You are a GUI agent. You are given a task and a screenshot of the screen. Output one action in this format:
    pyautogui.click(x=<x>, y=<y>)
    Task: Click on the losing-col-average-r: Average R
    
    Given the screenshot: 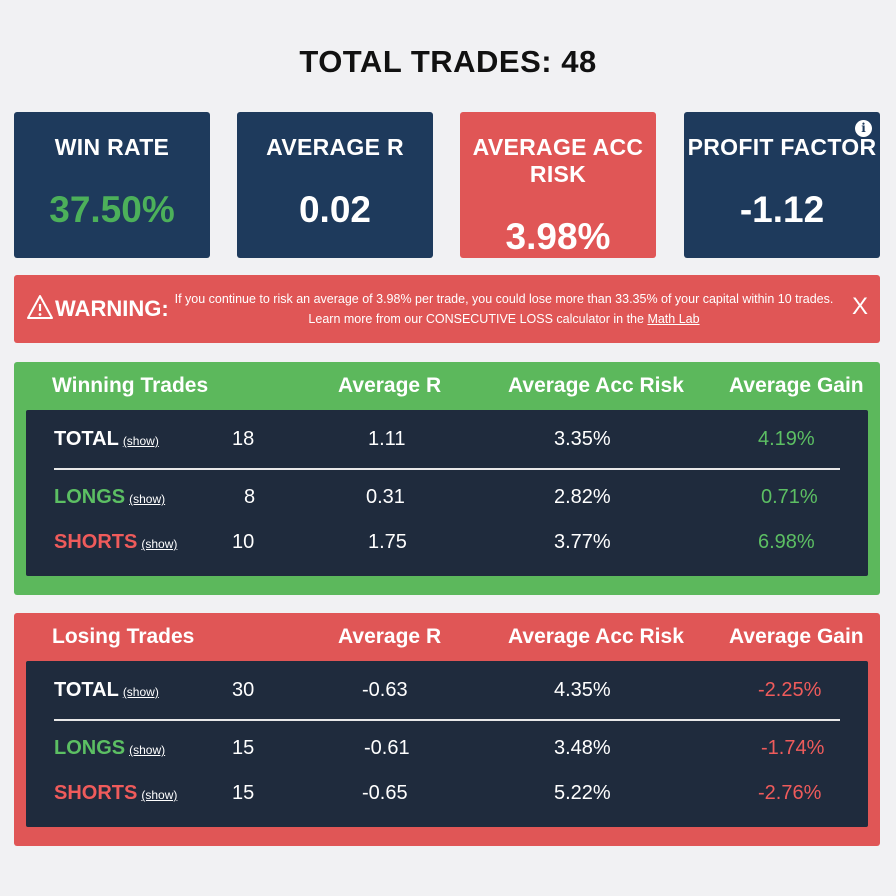 What is the action you would take?
    pyautogui.click(x=390, y=636)
    